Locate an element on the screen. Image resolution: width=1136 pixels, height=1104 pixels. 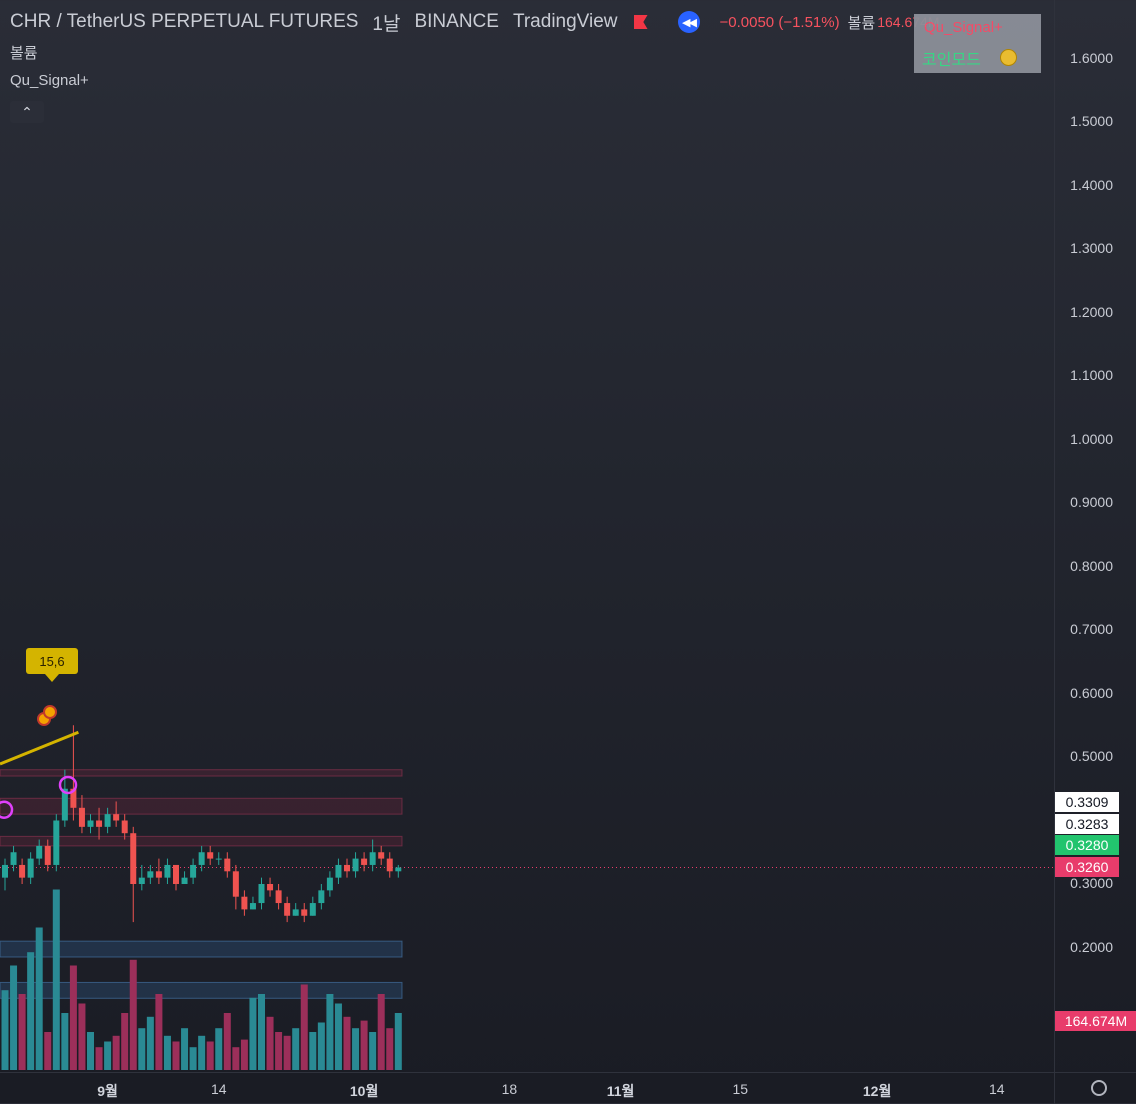
time-tick-label: 15 is located at coordinates (740, 1089).